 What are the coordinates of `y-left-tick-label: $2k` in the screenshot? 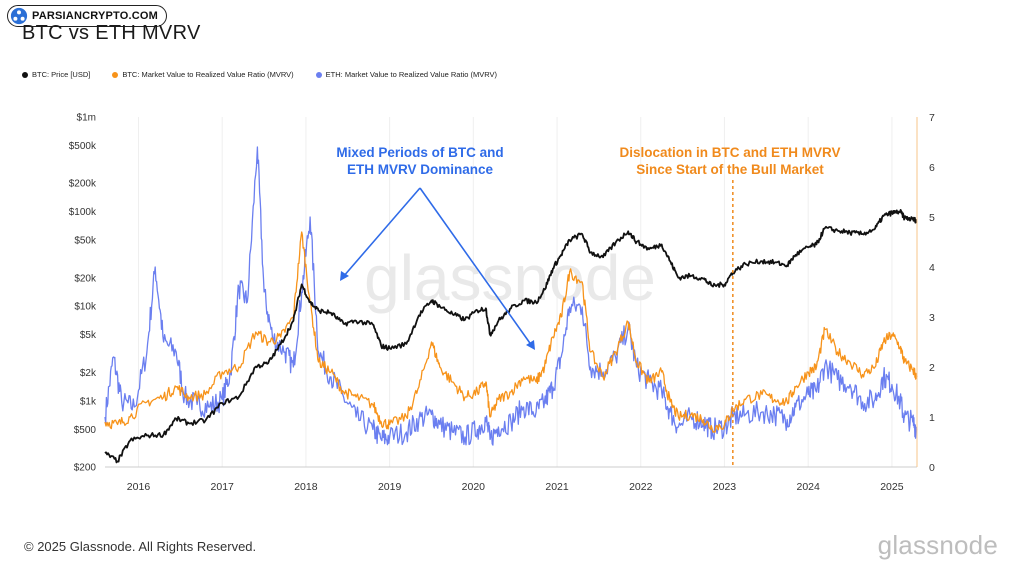 It's located at (88, 373).